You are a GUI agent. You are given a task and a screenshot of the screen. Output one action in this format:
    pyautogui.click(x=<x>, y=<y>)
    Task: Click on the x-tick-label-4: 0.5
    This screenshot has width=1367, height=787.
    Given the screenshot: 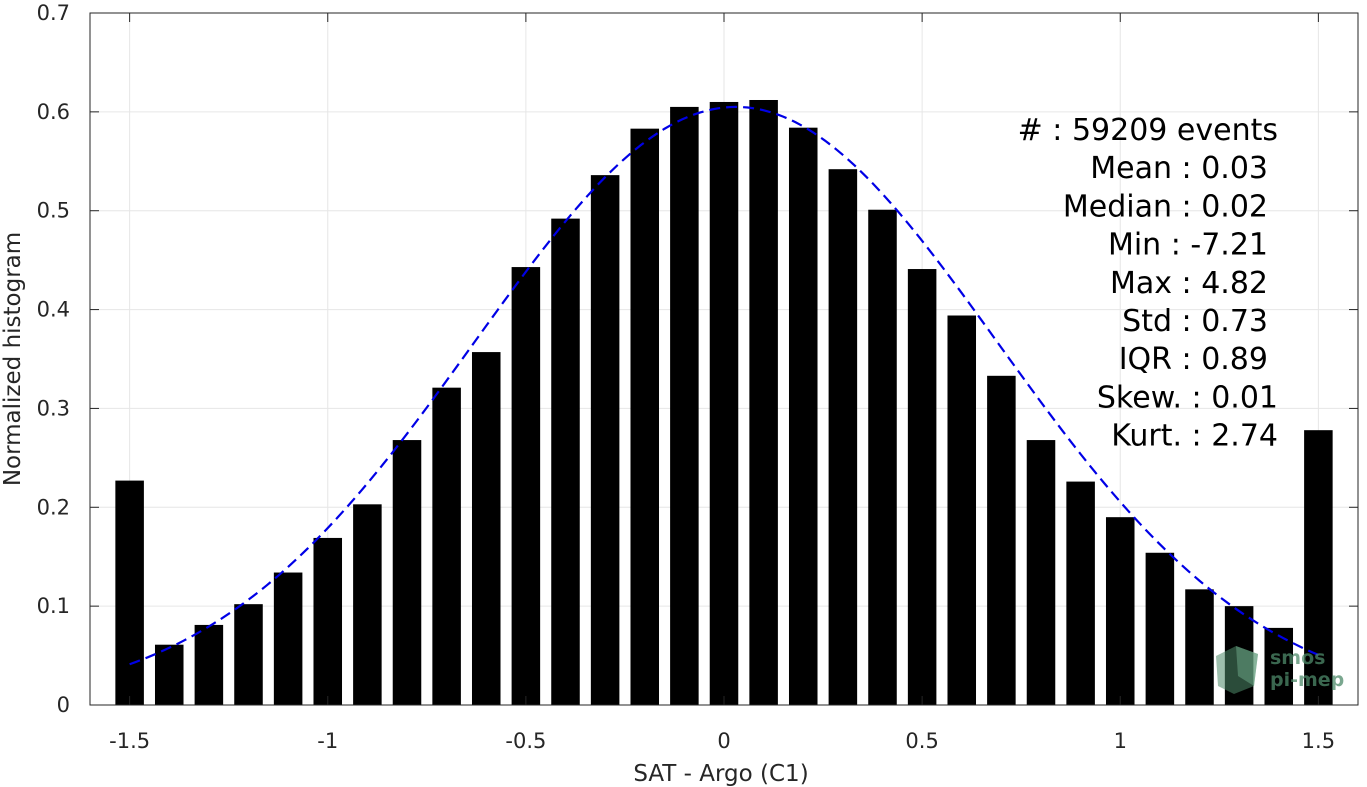 What is the action you would take?
    pyautogui.click(x=921, y=741)
    